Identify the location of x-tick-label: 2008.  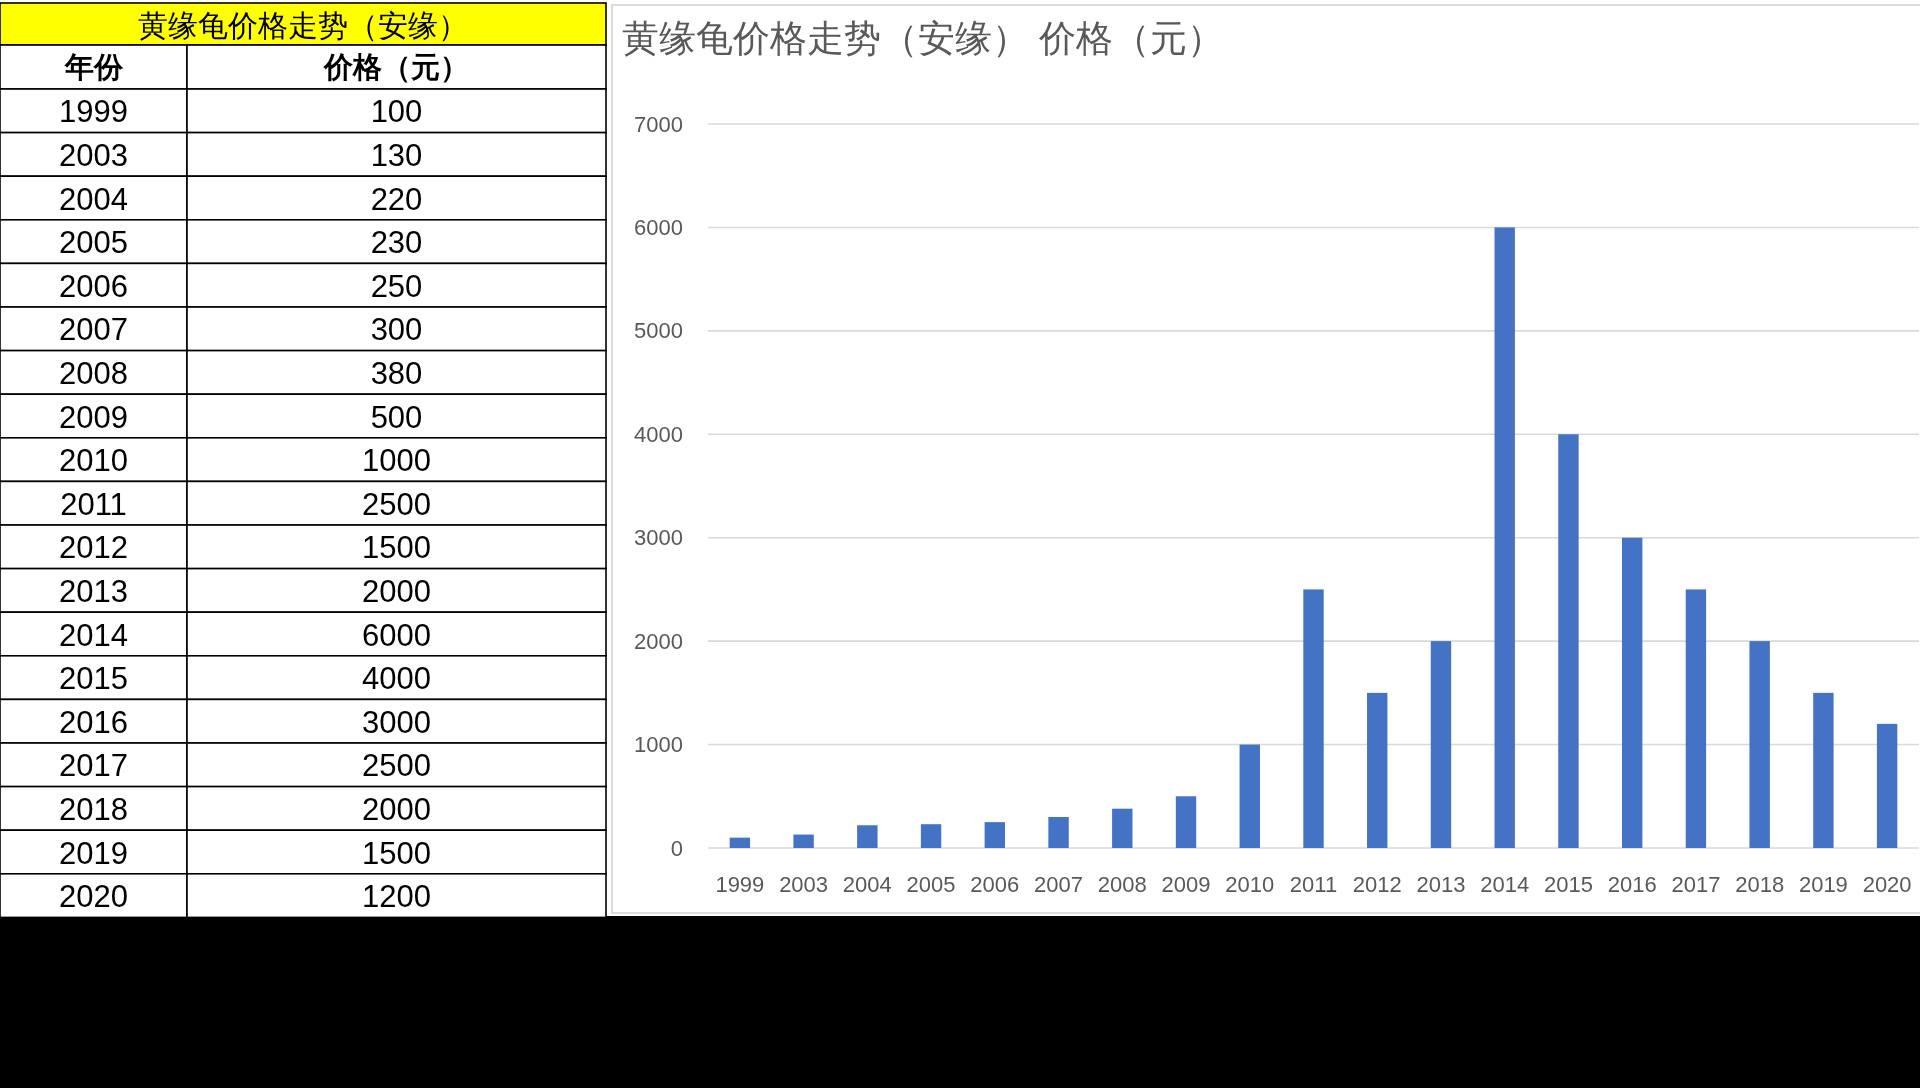
(1122, 884).